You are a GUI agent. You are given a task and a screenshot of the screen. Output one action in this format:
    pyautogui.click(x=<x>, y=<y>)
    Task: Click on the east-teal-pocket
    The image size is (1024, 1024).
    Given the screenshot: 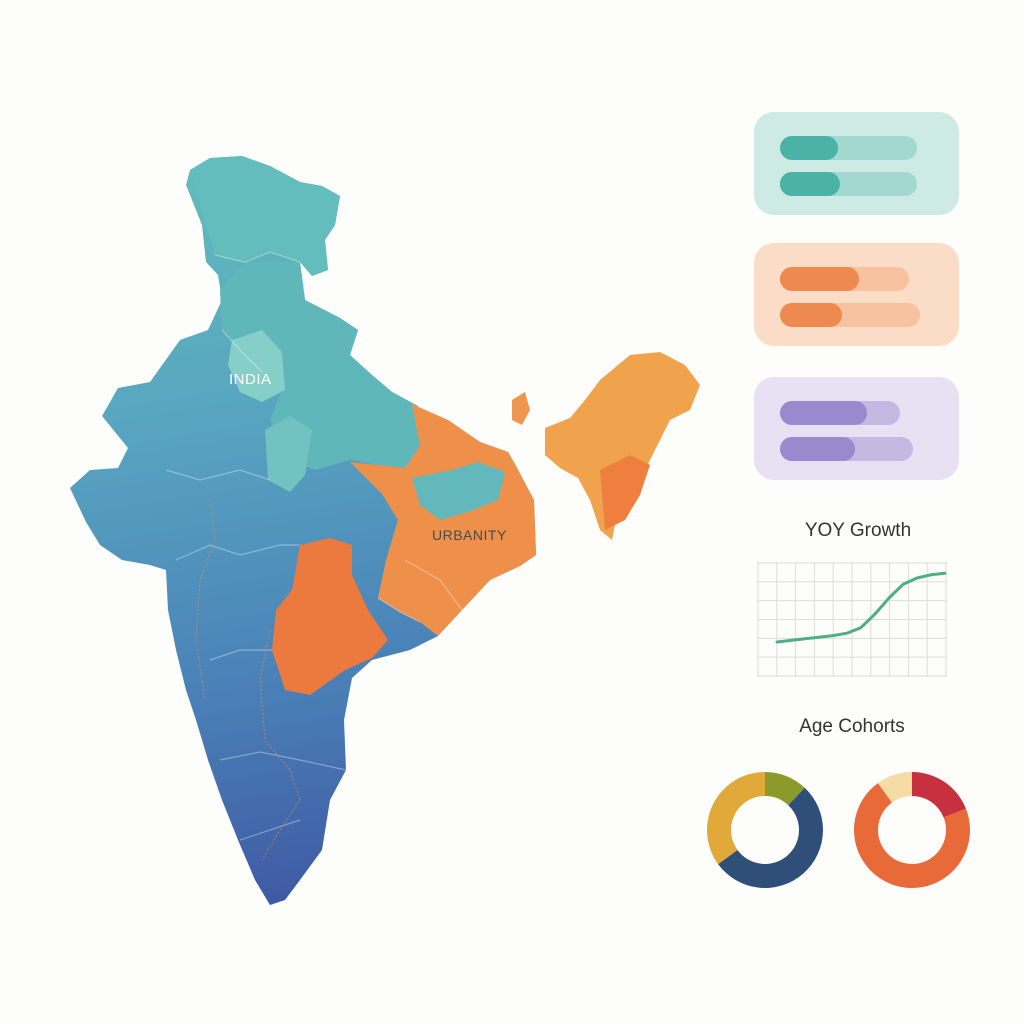 What is the action you would take?
    pyautogui.click(x=458, y=491)
    